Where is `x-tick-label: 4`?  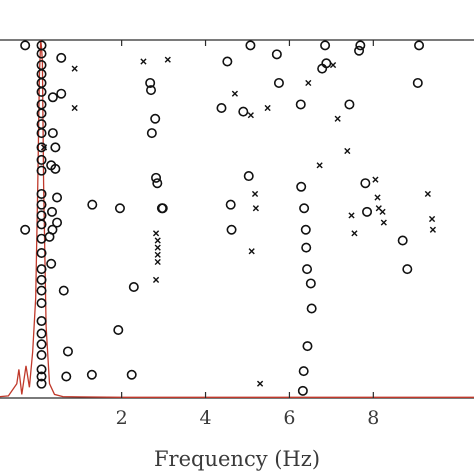 x-tick-label: 4 is located at coordinates (205, 418).